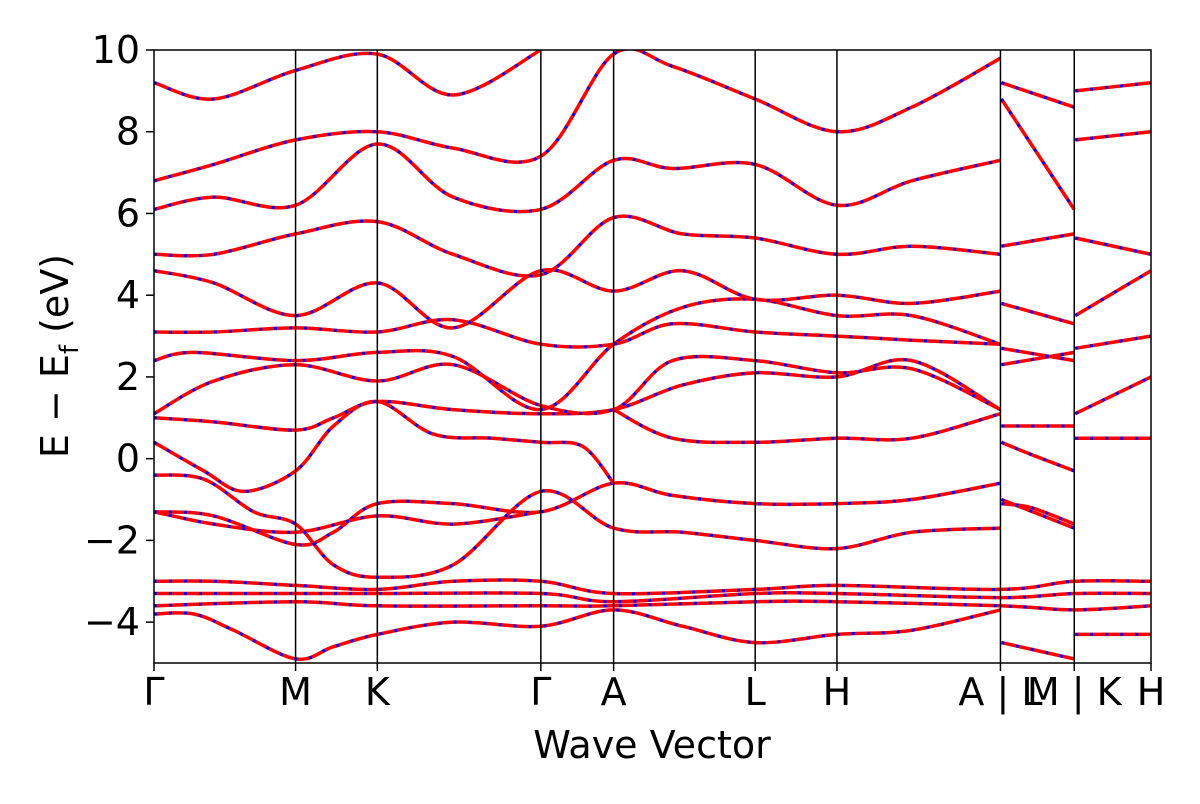 The height and width of the screenshot is (804, 1200). Describe the element at coordinates (128, 213) in the screenshot. I see `y-tick-label: 6` at that location.